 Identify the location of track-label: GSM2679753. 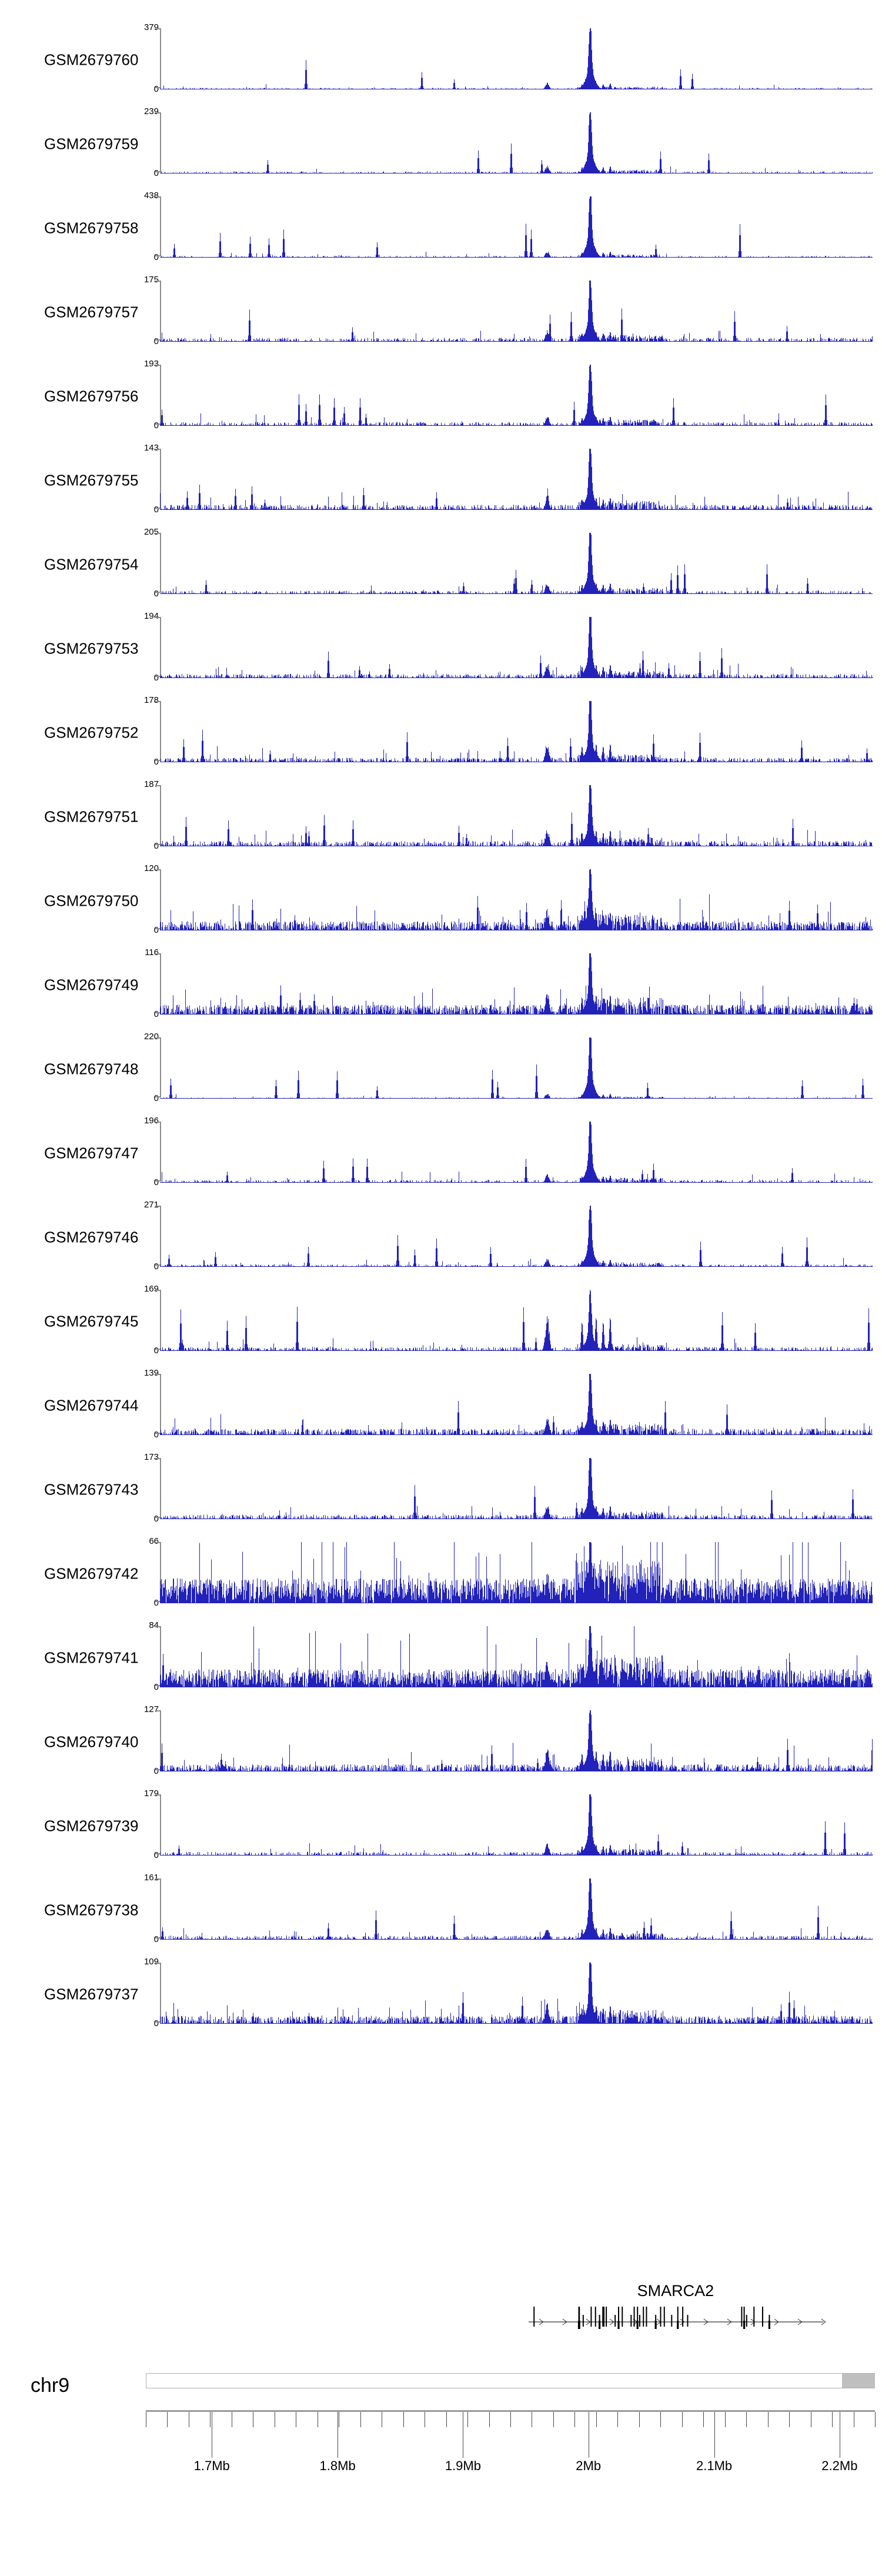
(91, 648).